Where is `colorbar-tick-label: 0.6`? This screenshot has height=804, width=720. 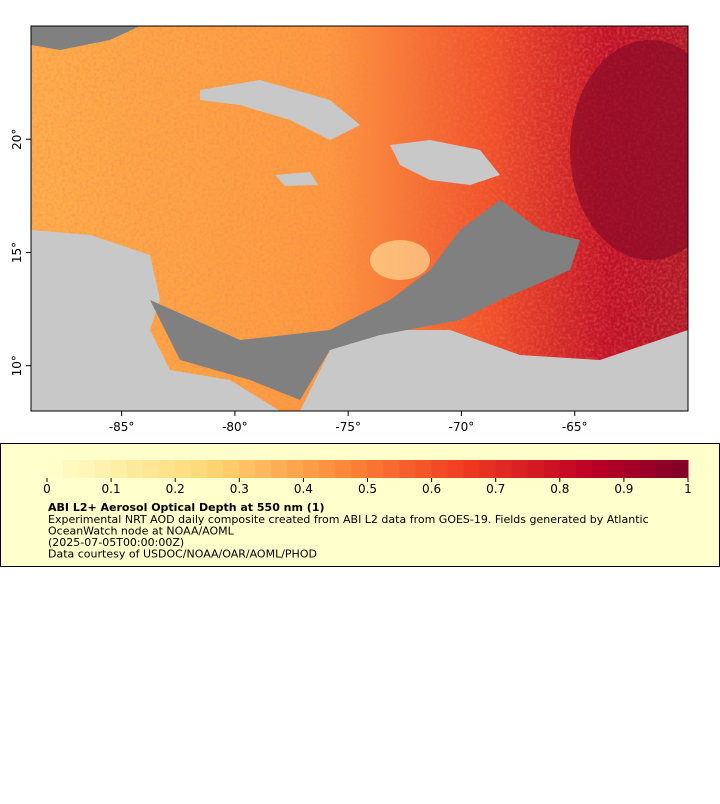
colorbar-tick-label: 0.6 is located at coordinates (431, 489).